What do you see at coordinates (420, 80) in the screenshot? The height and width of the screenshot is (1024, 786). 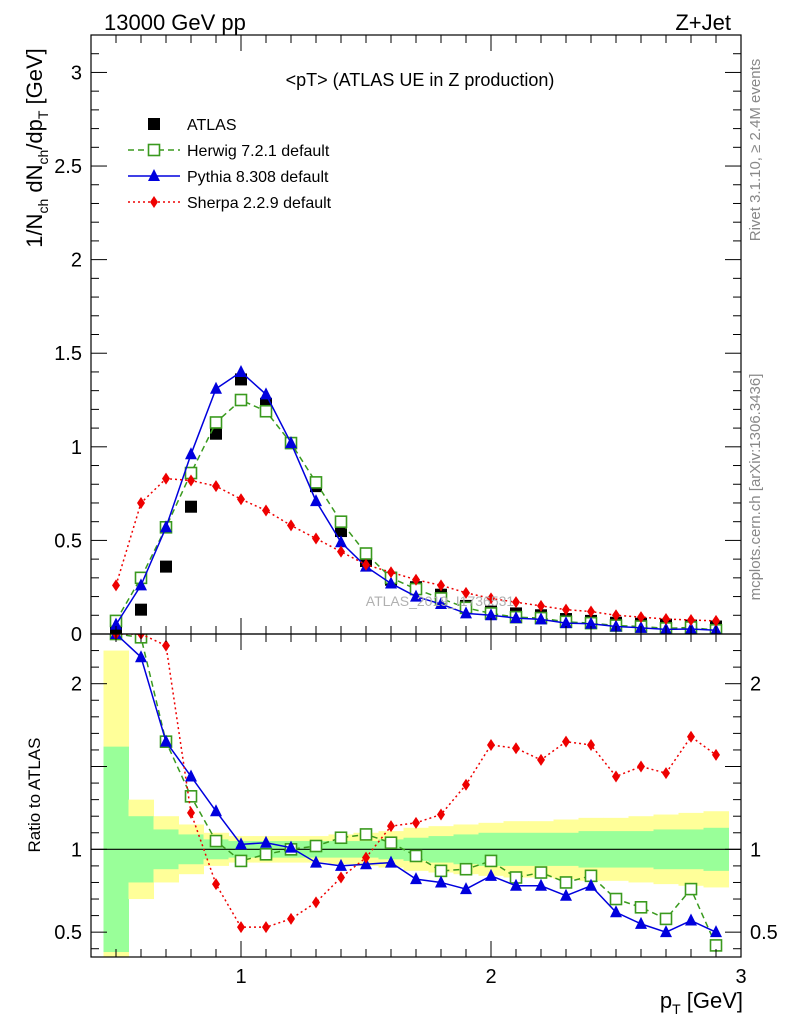 I see `plot-title: <pT> (ATLAS UE in Z production)` at bounding box center [420, 80].